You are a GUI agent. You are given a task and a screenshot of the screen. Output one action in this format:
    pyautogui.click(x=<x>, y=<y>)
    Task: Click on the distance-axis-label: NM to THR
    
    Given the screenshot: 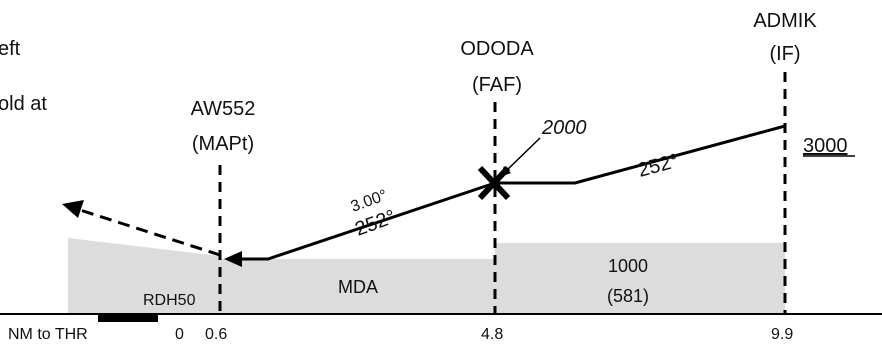 What is the action you would take?
    pyautogui.click(x=48, y=334)
    